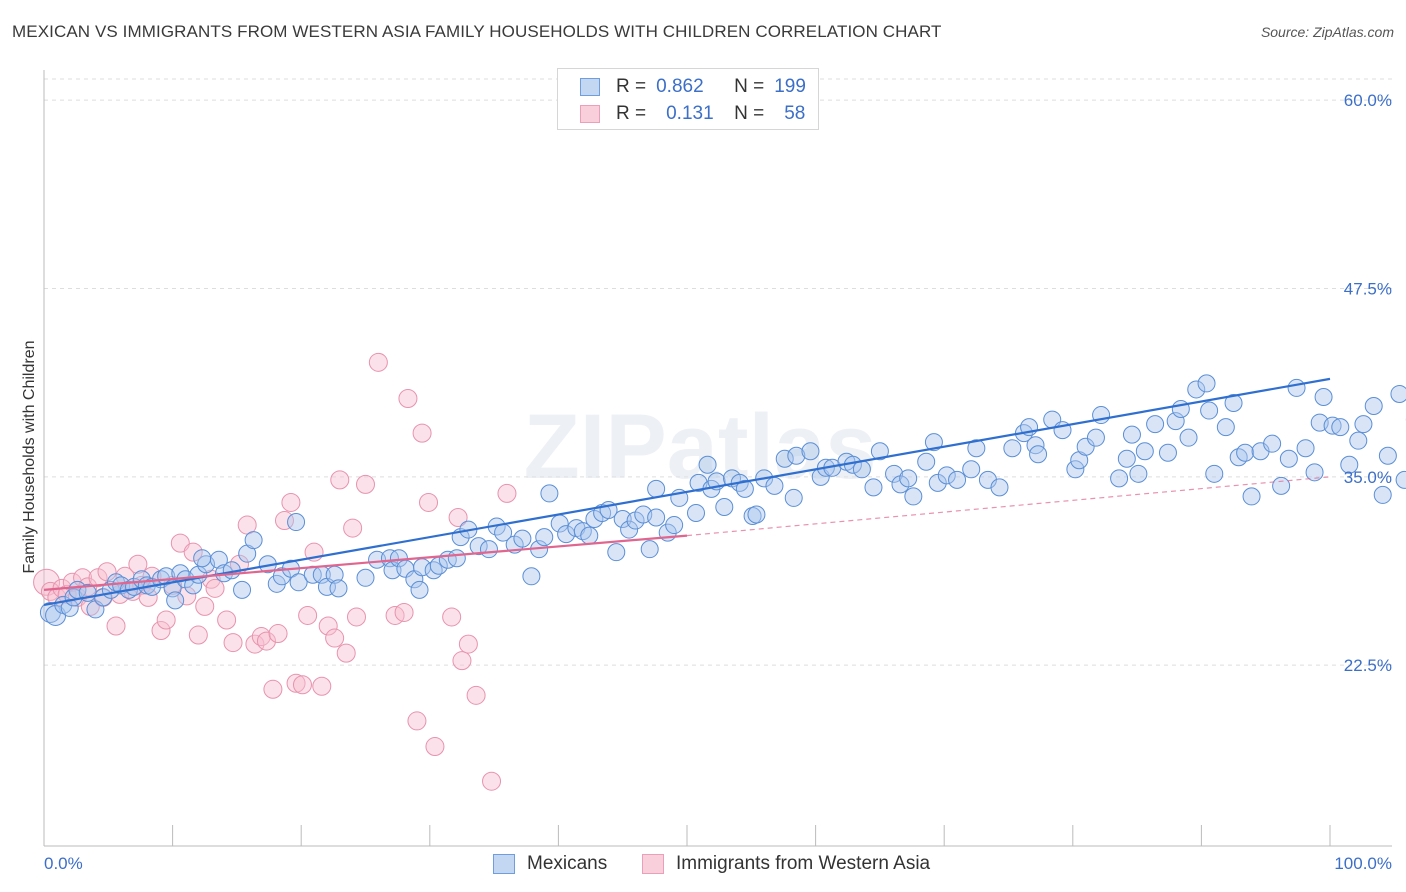  Describe the element at coordinates (590, 87) in the screenshot. I see `legend-swatch-mexicans` at that location.